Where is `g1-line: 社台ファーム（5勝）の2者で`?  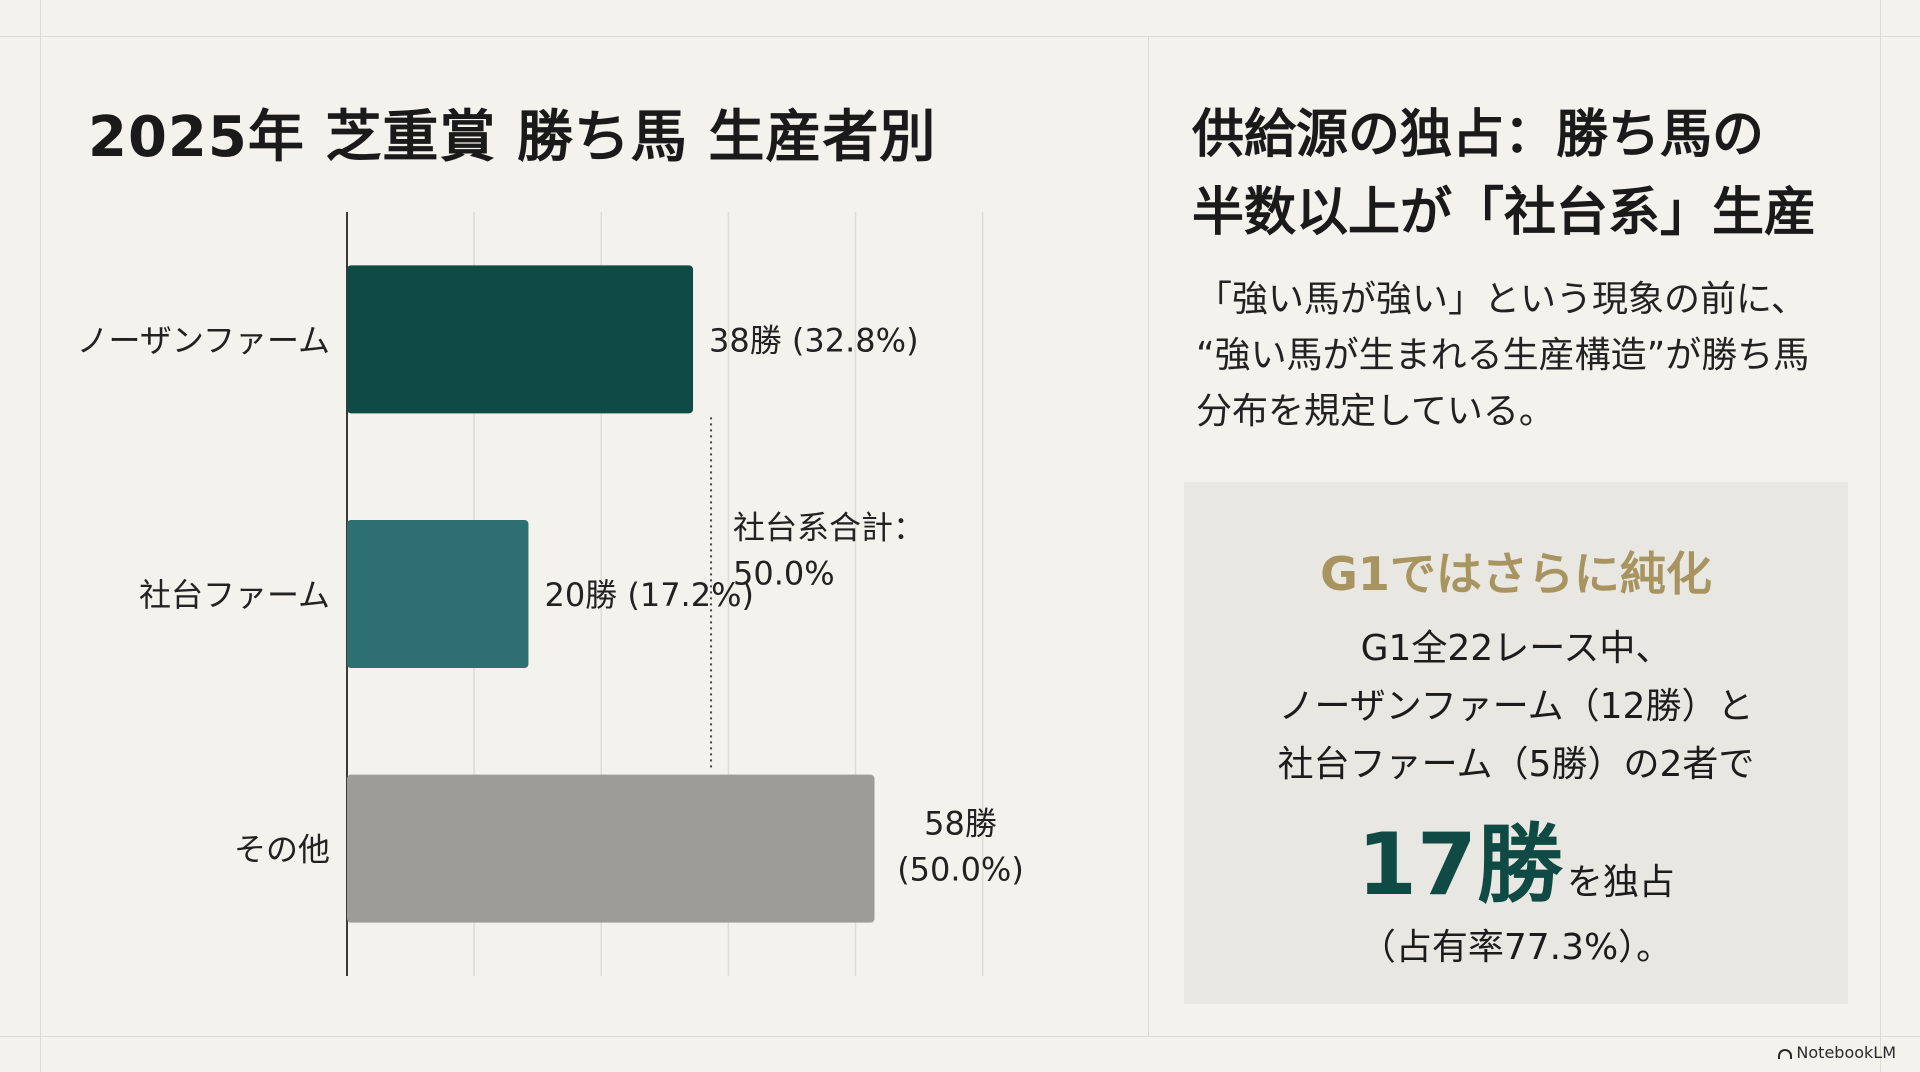 g1-line: 社台ファーム（5勝）の2者で is located at coordinates (1516, 764).